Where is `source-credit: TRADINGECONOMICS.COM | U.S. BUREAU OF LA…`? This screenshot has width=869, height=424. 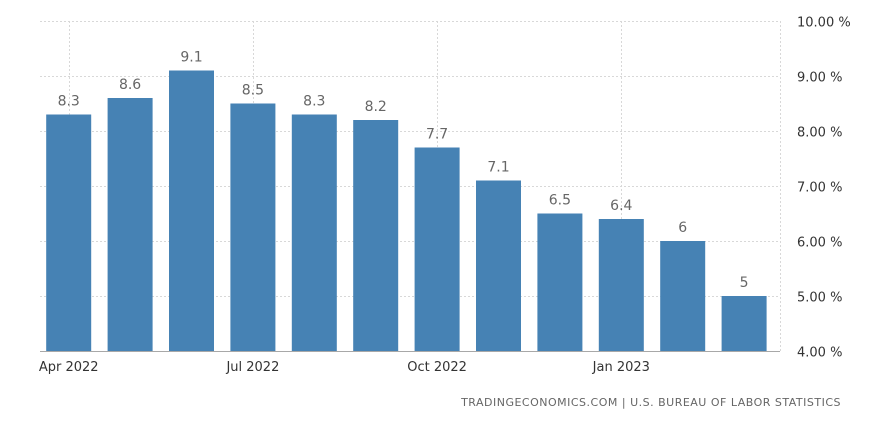 source-credit: TRADINGECONOMICS.COM | U.S. BUREAU OF LA… is located at coordinates (651, 402).